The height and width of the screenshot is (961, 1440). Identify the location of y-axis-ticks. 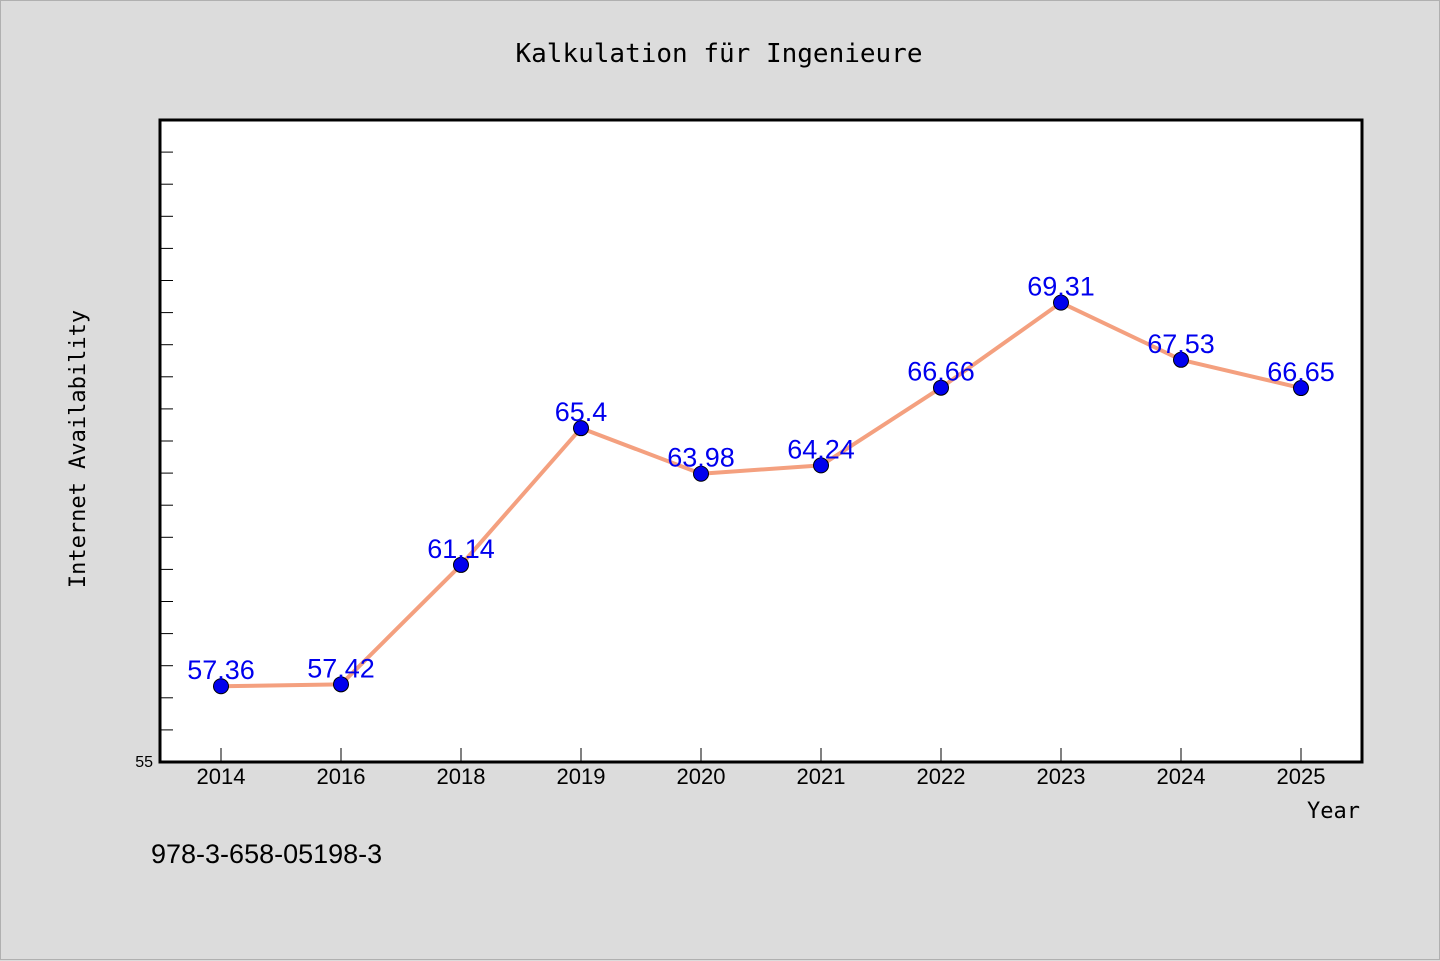
(166, 441).